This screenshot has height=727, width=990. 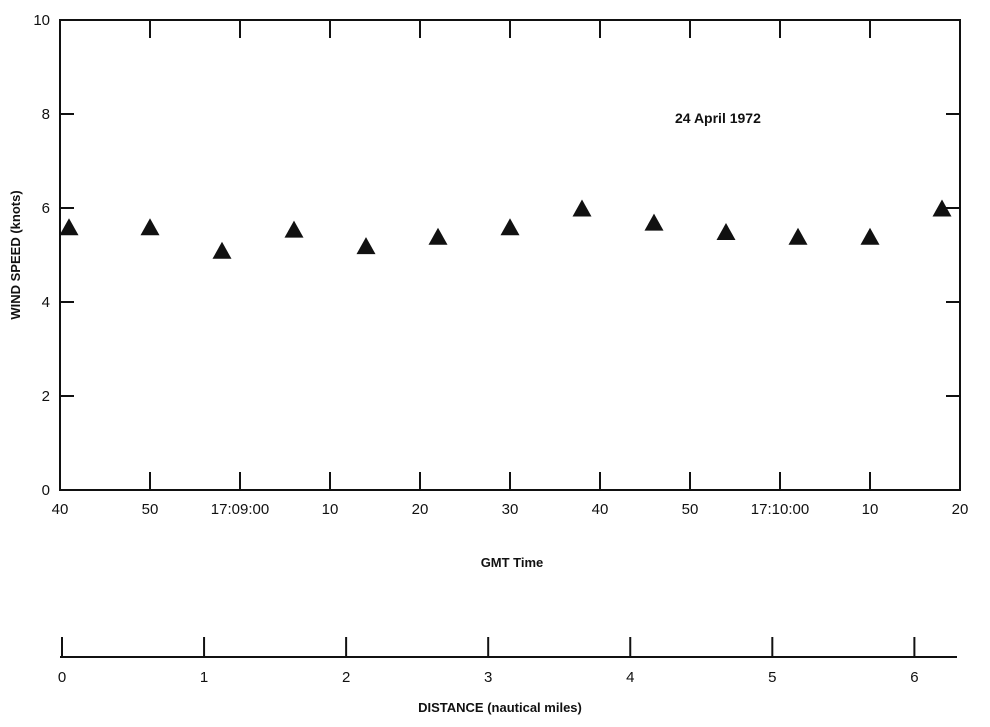 I want to click on distance-tick-label: 1, so click(x=204, y=677).